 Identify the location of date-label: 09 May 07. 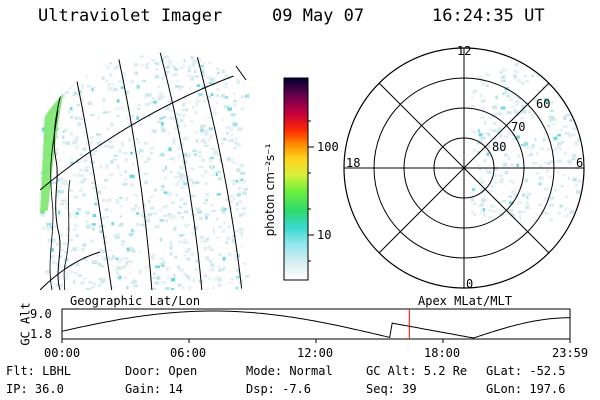
(318, 16).